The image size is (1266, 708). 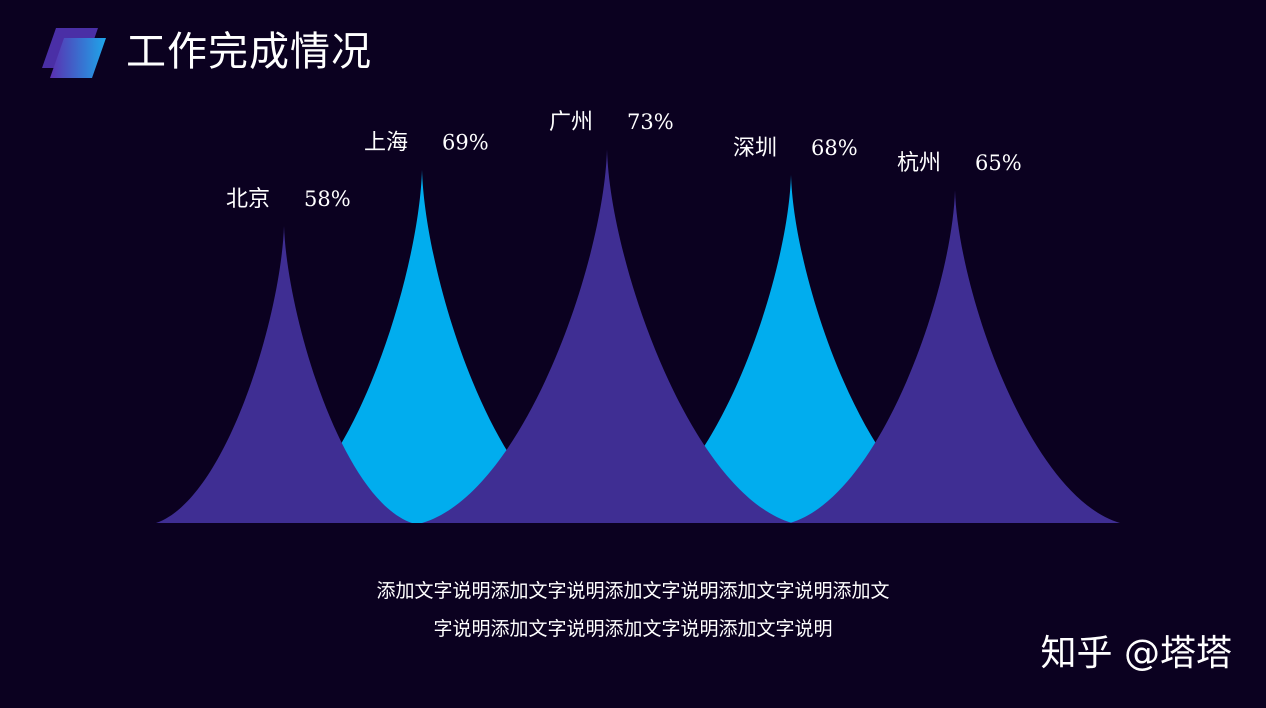 What do you see at coordinates (465, 143) in the screenshot?
I see `value-label-2: 69%` at bounding box center [465, 143].